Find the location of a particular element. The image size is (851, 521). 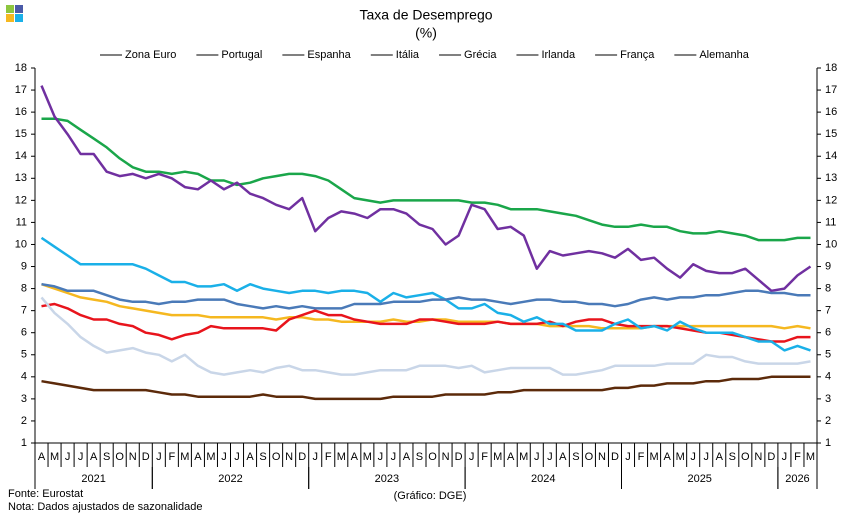

y2-tick-label: 12 is located at coordinates (831, 200).